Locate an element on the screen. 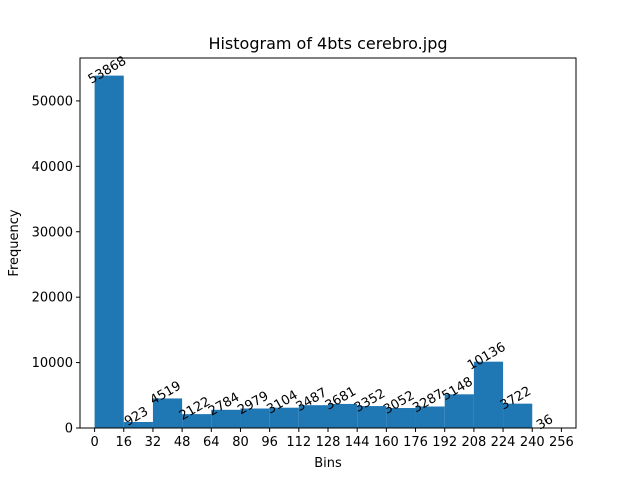 The width and height of the screenshot is (640, 484). x-tick-label: 64 is located at coordinates (211, 442).